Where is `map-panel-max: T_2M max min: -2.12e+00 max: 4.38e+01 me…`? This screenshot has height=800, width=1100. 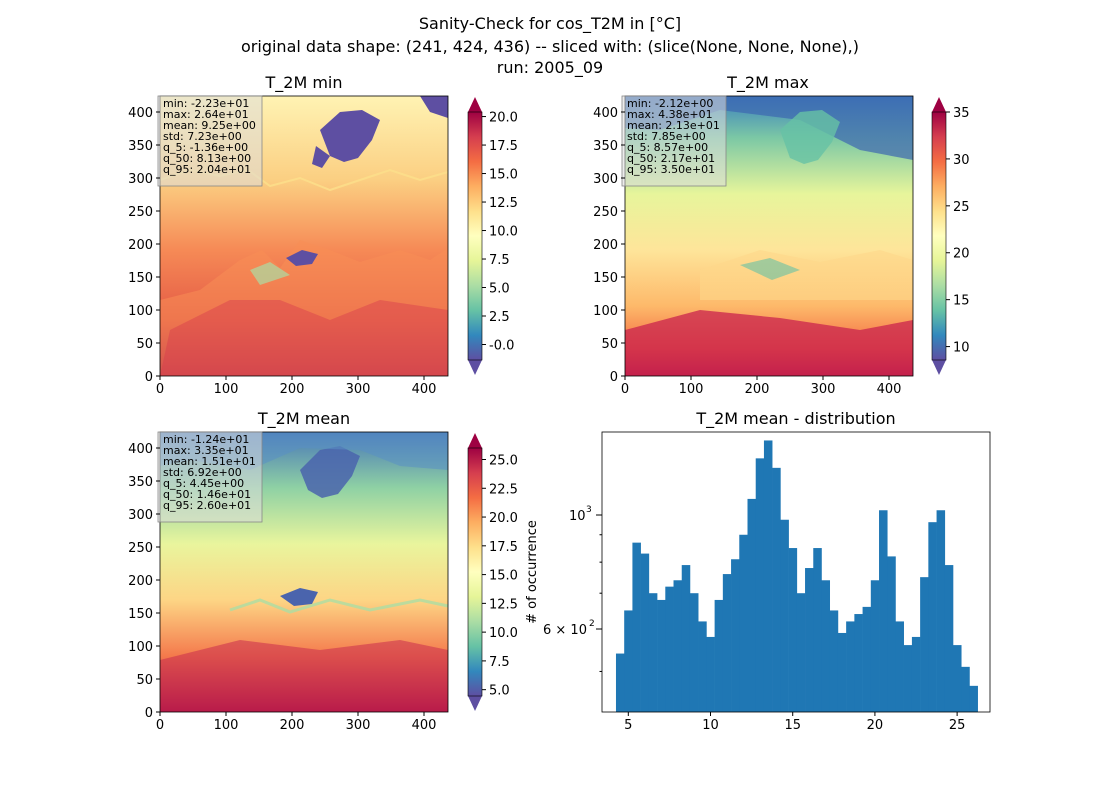
map-panel-max: T_2M max min: -2.12e+00 max: 4.38e+01 me… is located at coordinates (753, 235).